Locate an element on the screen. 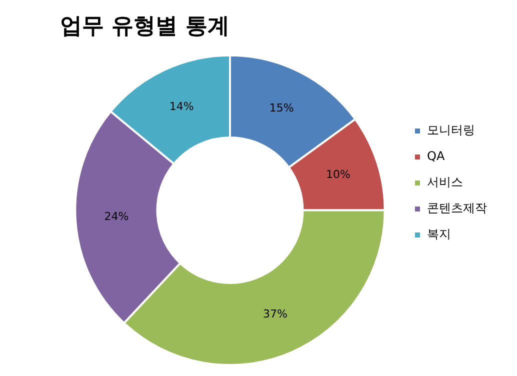  data-label: 10% is located at coordinates (338, 174).